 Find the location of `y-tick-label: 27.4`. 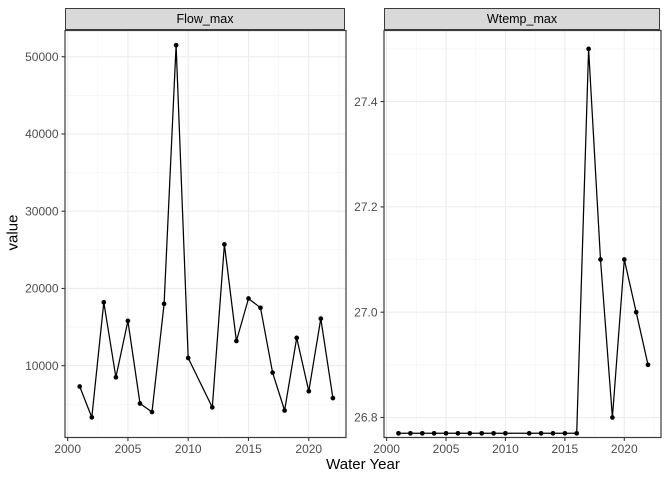

y-tick-label: 27.4 is located at coordinates (366, 102).